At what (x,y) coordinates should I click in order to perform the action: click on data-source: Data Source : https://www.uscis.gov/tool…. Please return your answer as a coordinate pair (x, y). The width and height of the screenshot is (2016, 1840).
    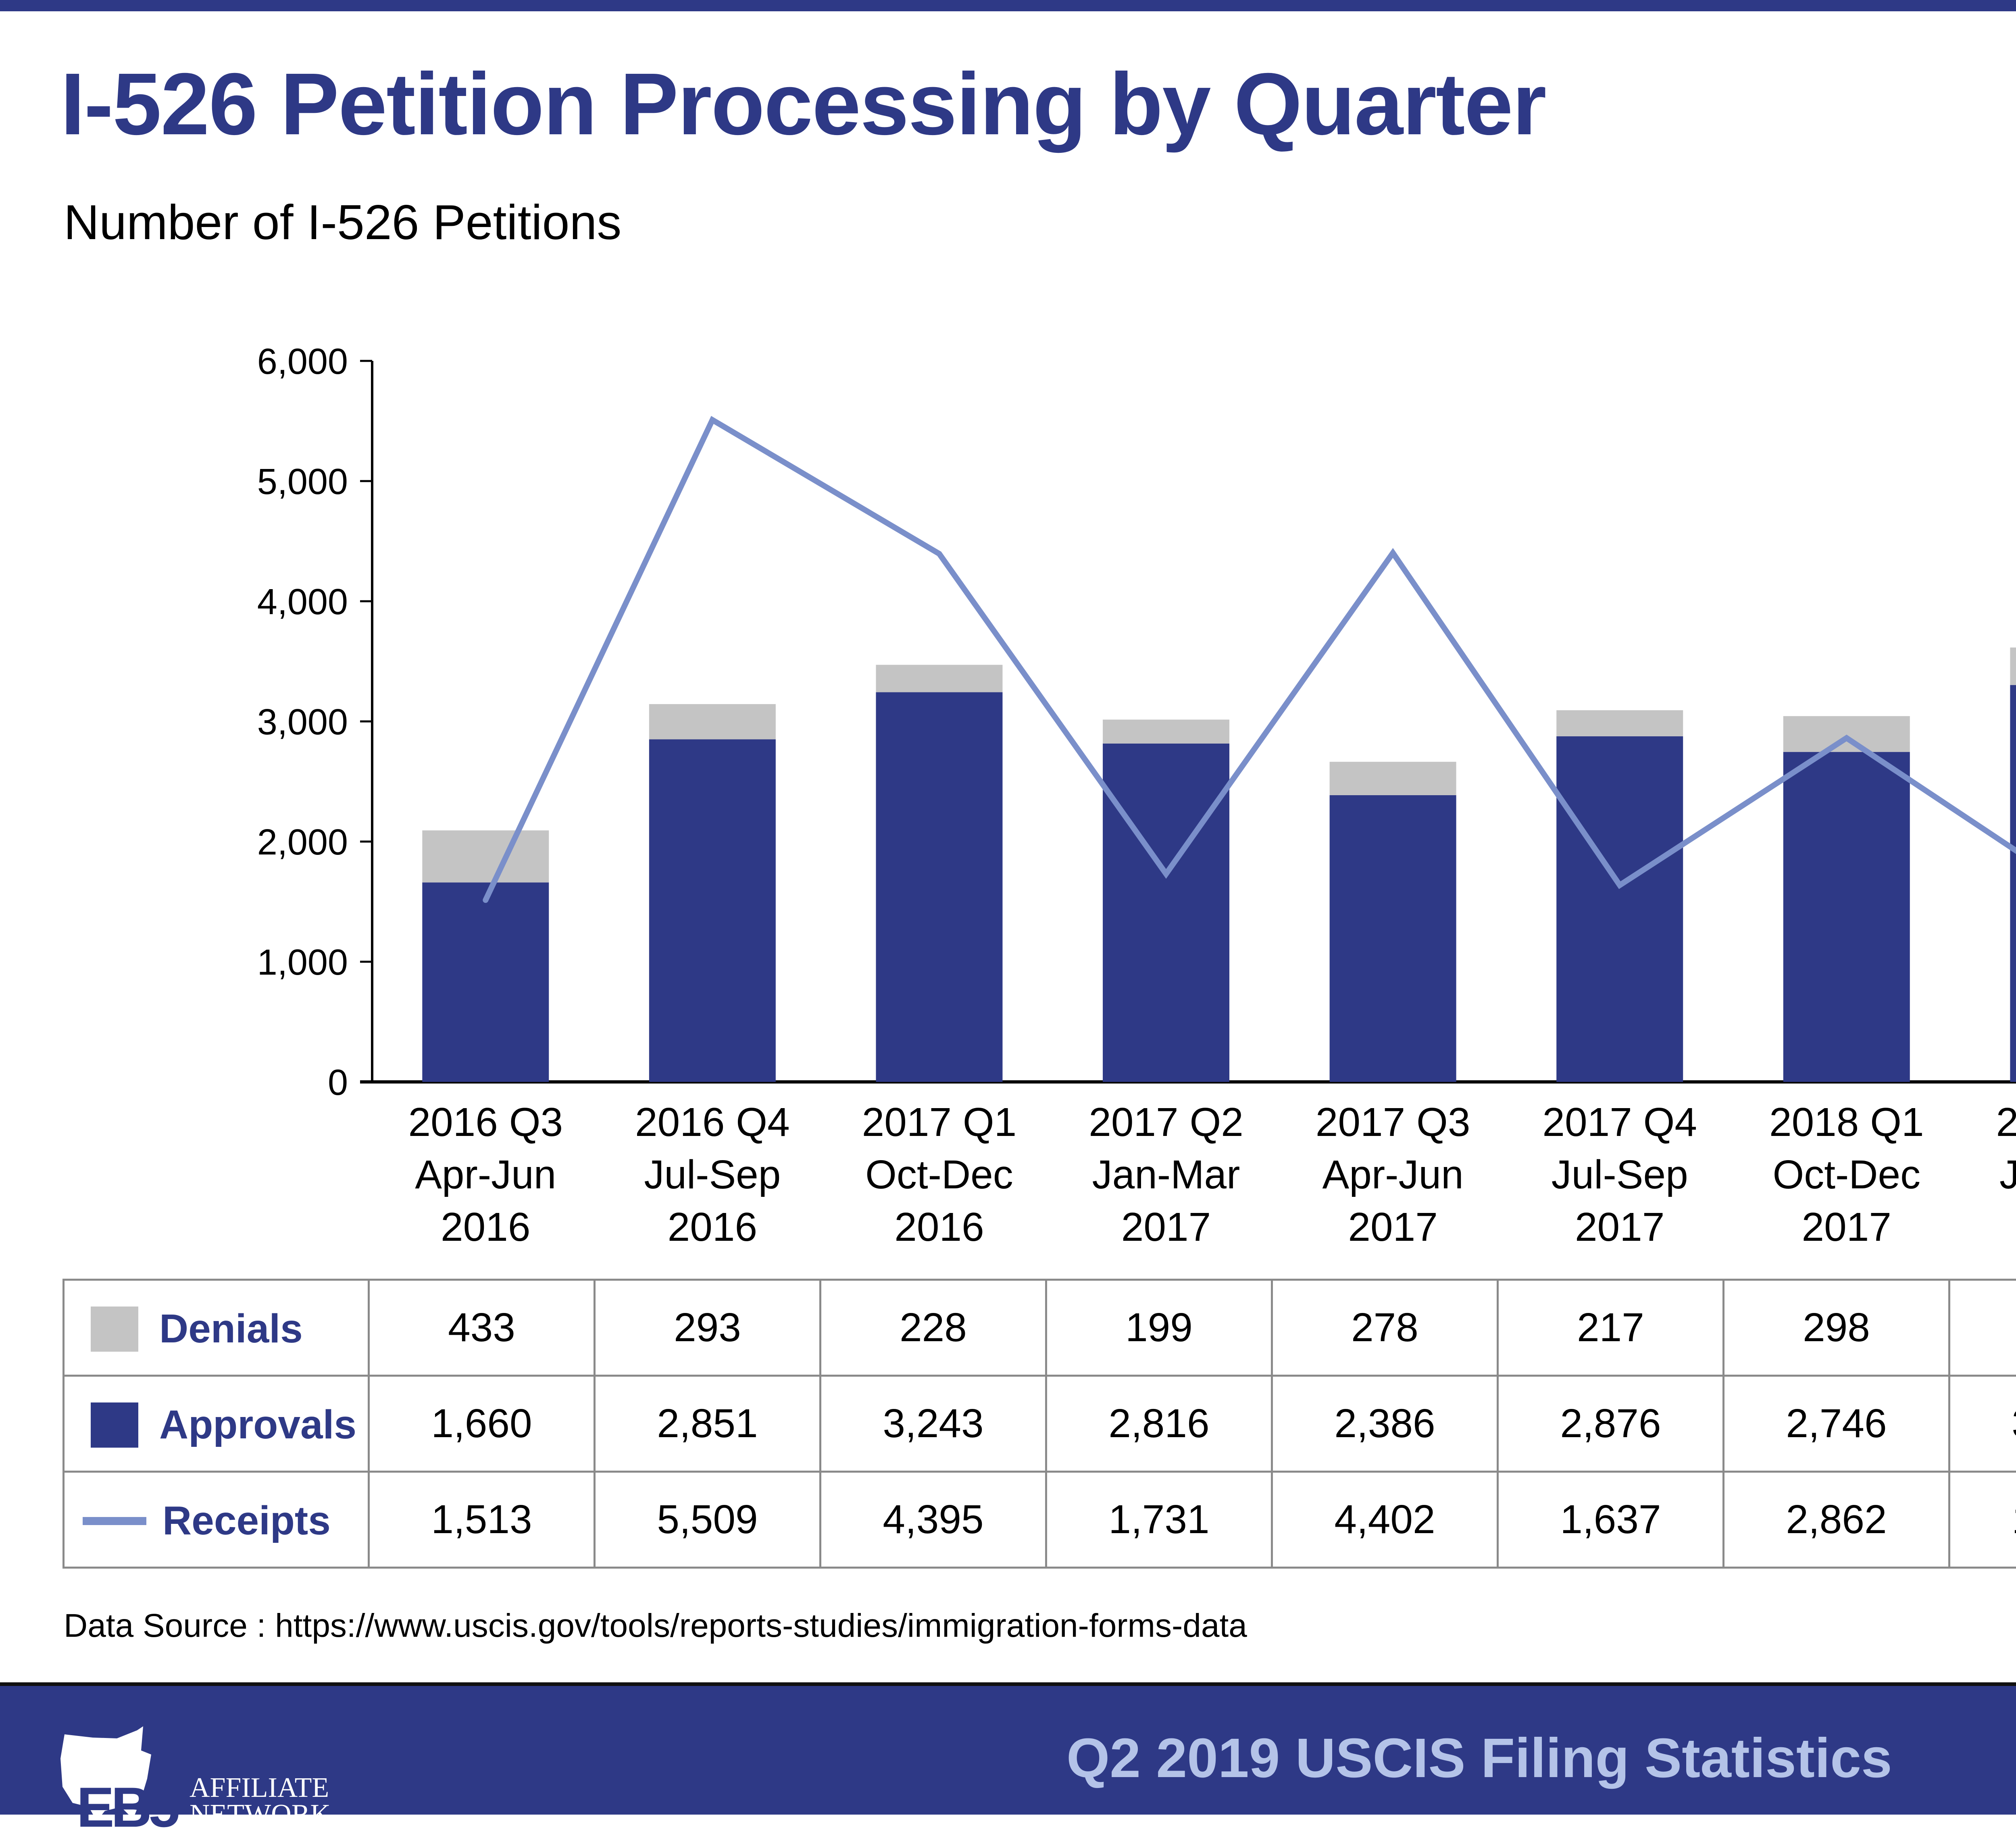
    Looking at the image, I should click on (655, 1626).